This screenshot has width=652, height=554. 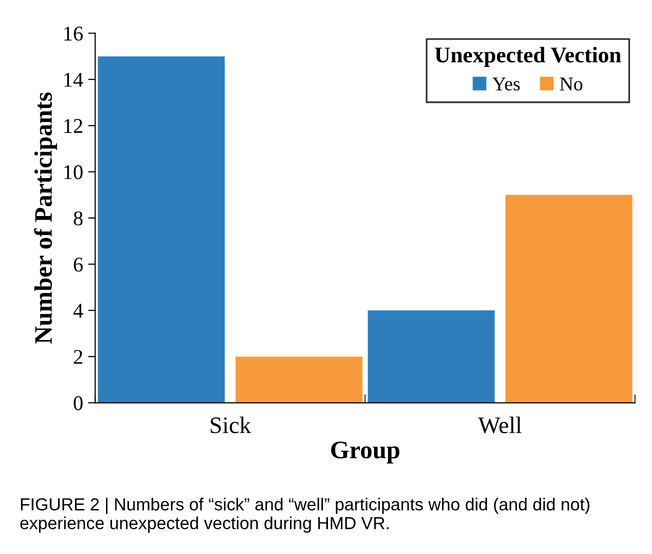 I want to click on y-tick-label: 4, so click(x=78, y=311).